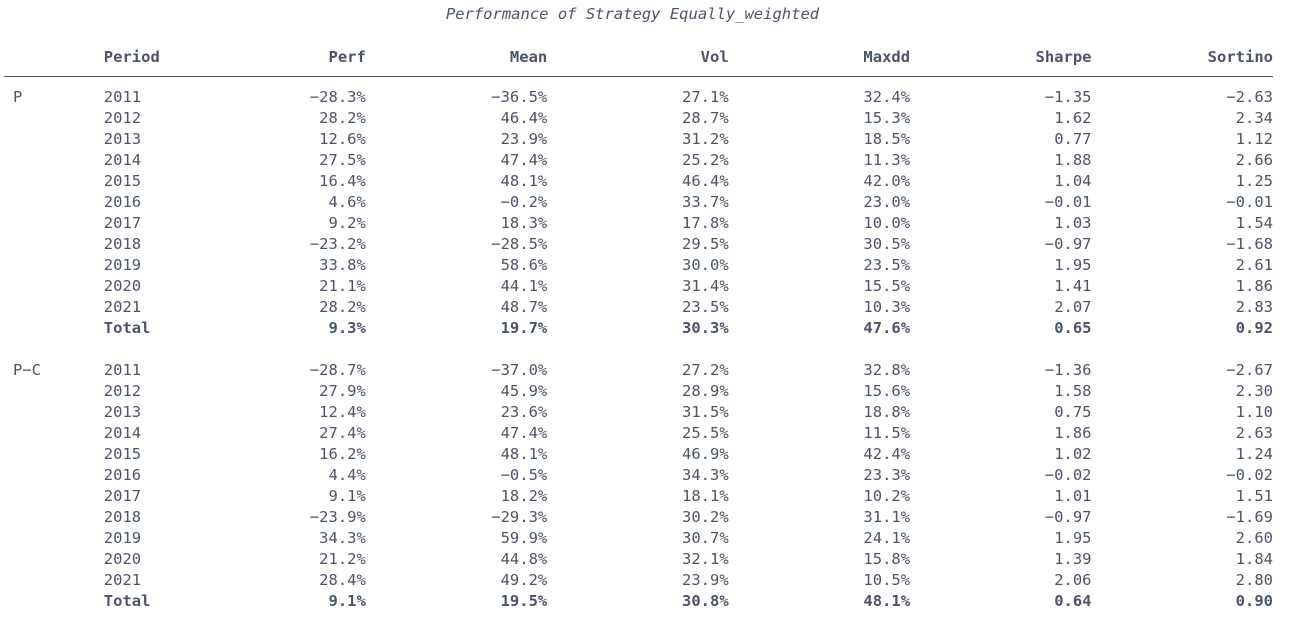  I want to click on table-row: 2017 9.2% 18.3% 17.8% 10.0% 1.03 1.54, so click(638, 223).